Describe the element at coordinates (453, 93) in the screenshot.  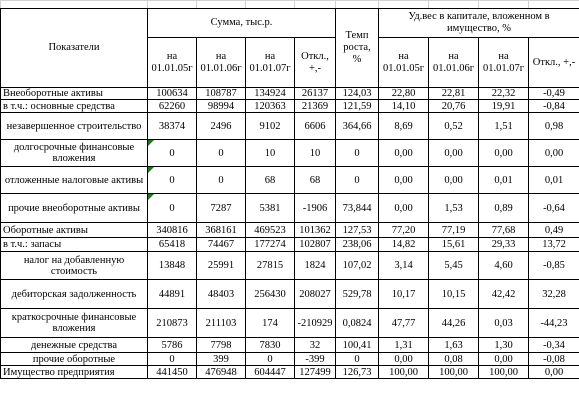
I see `value-cell: 22,81` at that location.